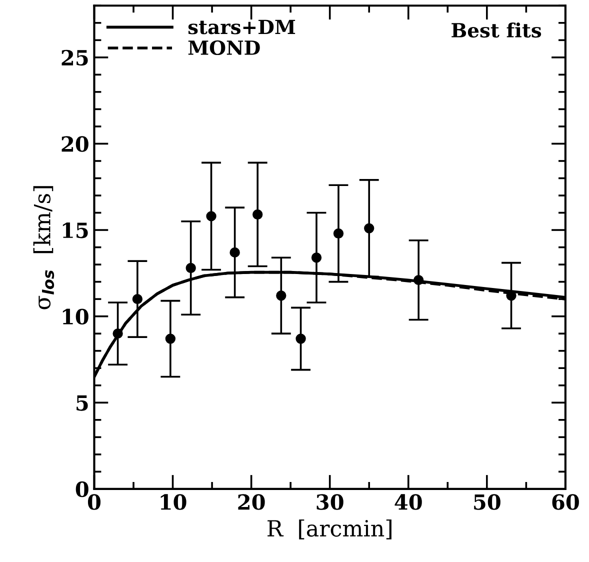 The width and height of the screenshot is (589, 562). Describe the element at coordinates (94, 502) in the screenshot. I see `x-tick-label: 0` at that location.